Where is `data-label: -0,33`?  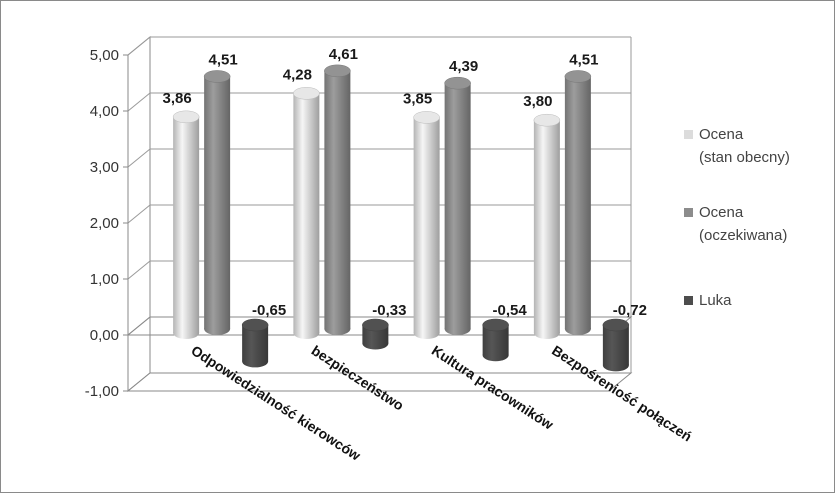
data-label: -0,33 is located at coordinates (389, 310).